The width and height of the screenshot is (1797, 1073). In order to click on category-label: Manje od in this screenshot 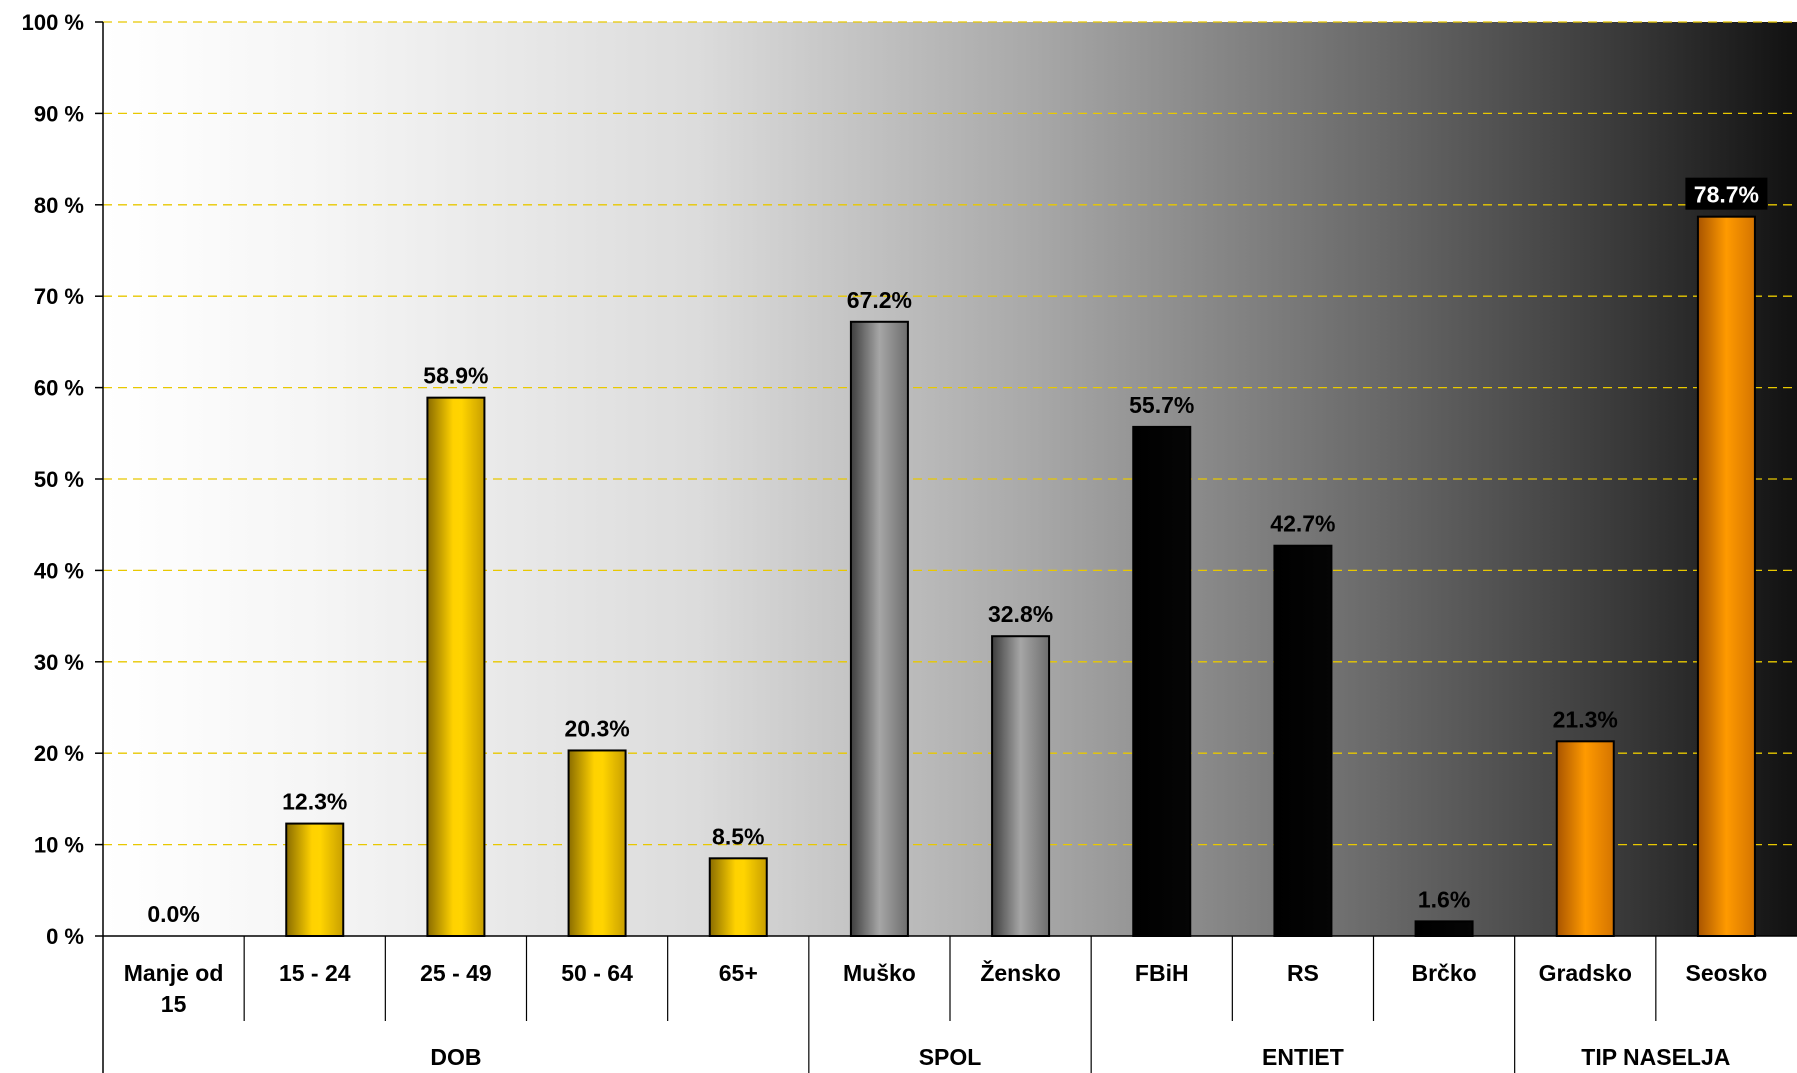, I will do `click(174, 973)`.